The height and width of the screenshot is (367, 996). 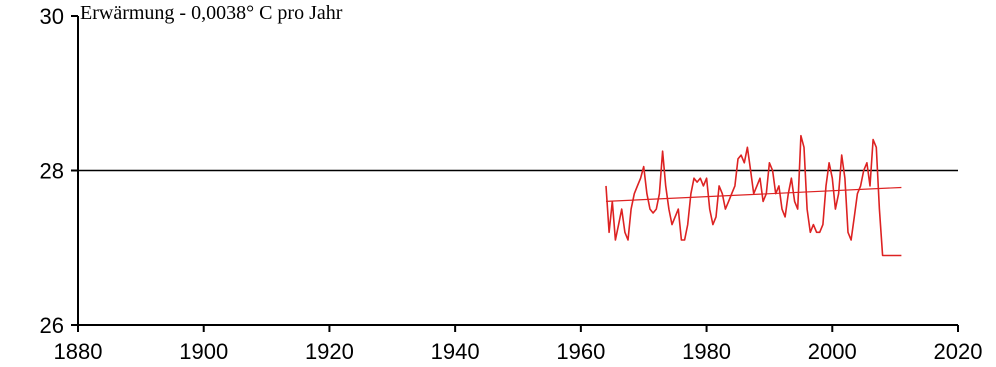 I want to click on x-tick-label: 1900, so click(x=203, y=351).